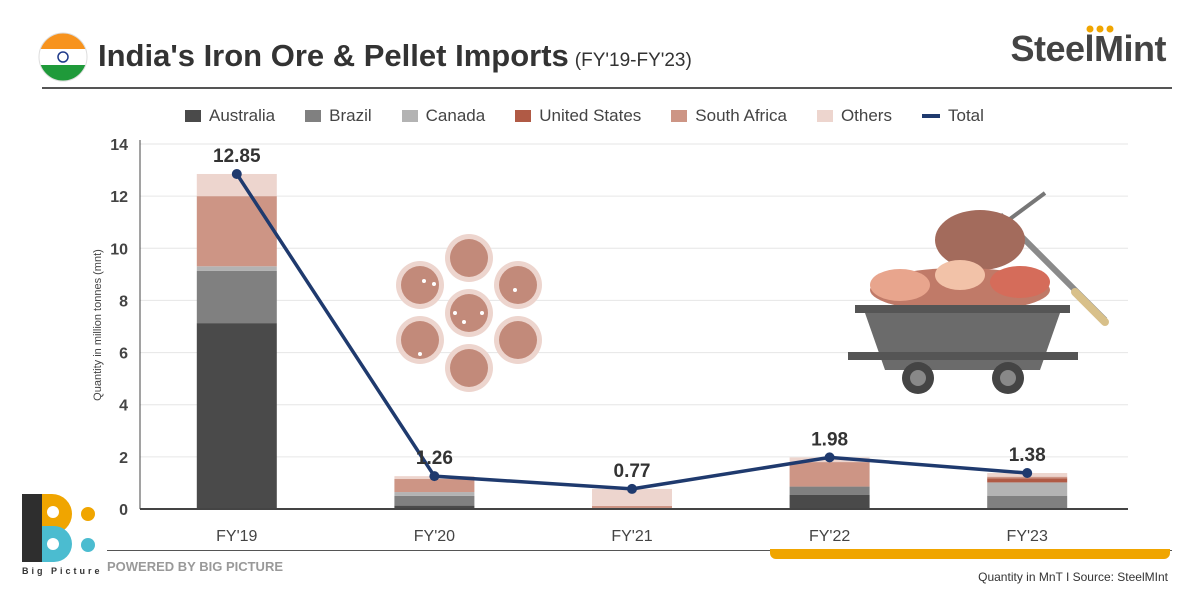  I want to click on legend-item-south-africa: South Africa, so click(729, 116).